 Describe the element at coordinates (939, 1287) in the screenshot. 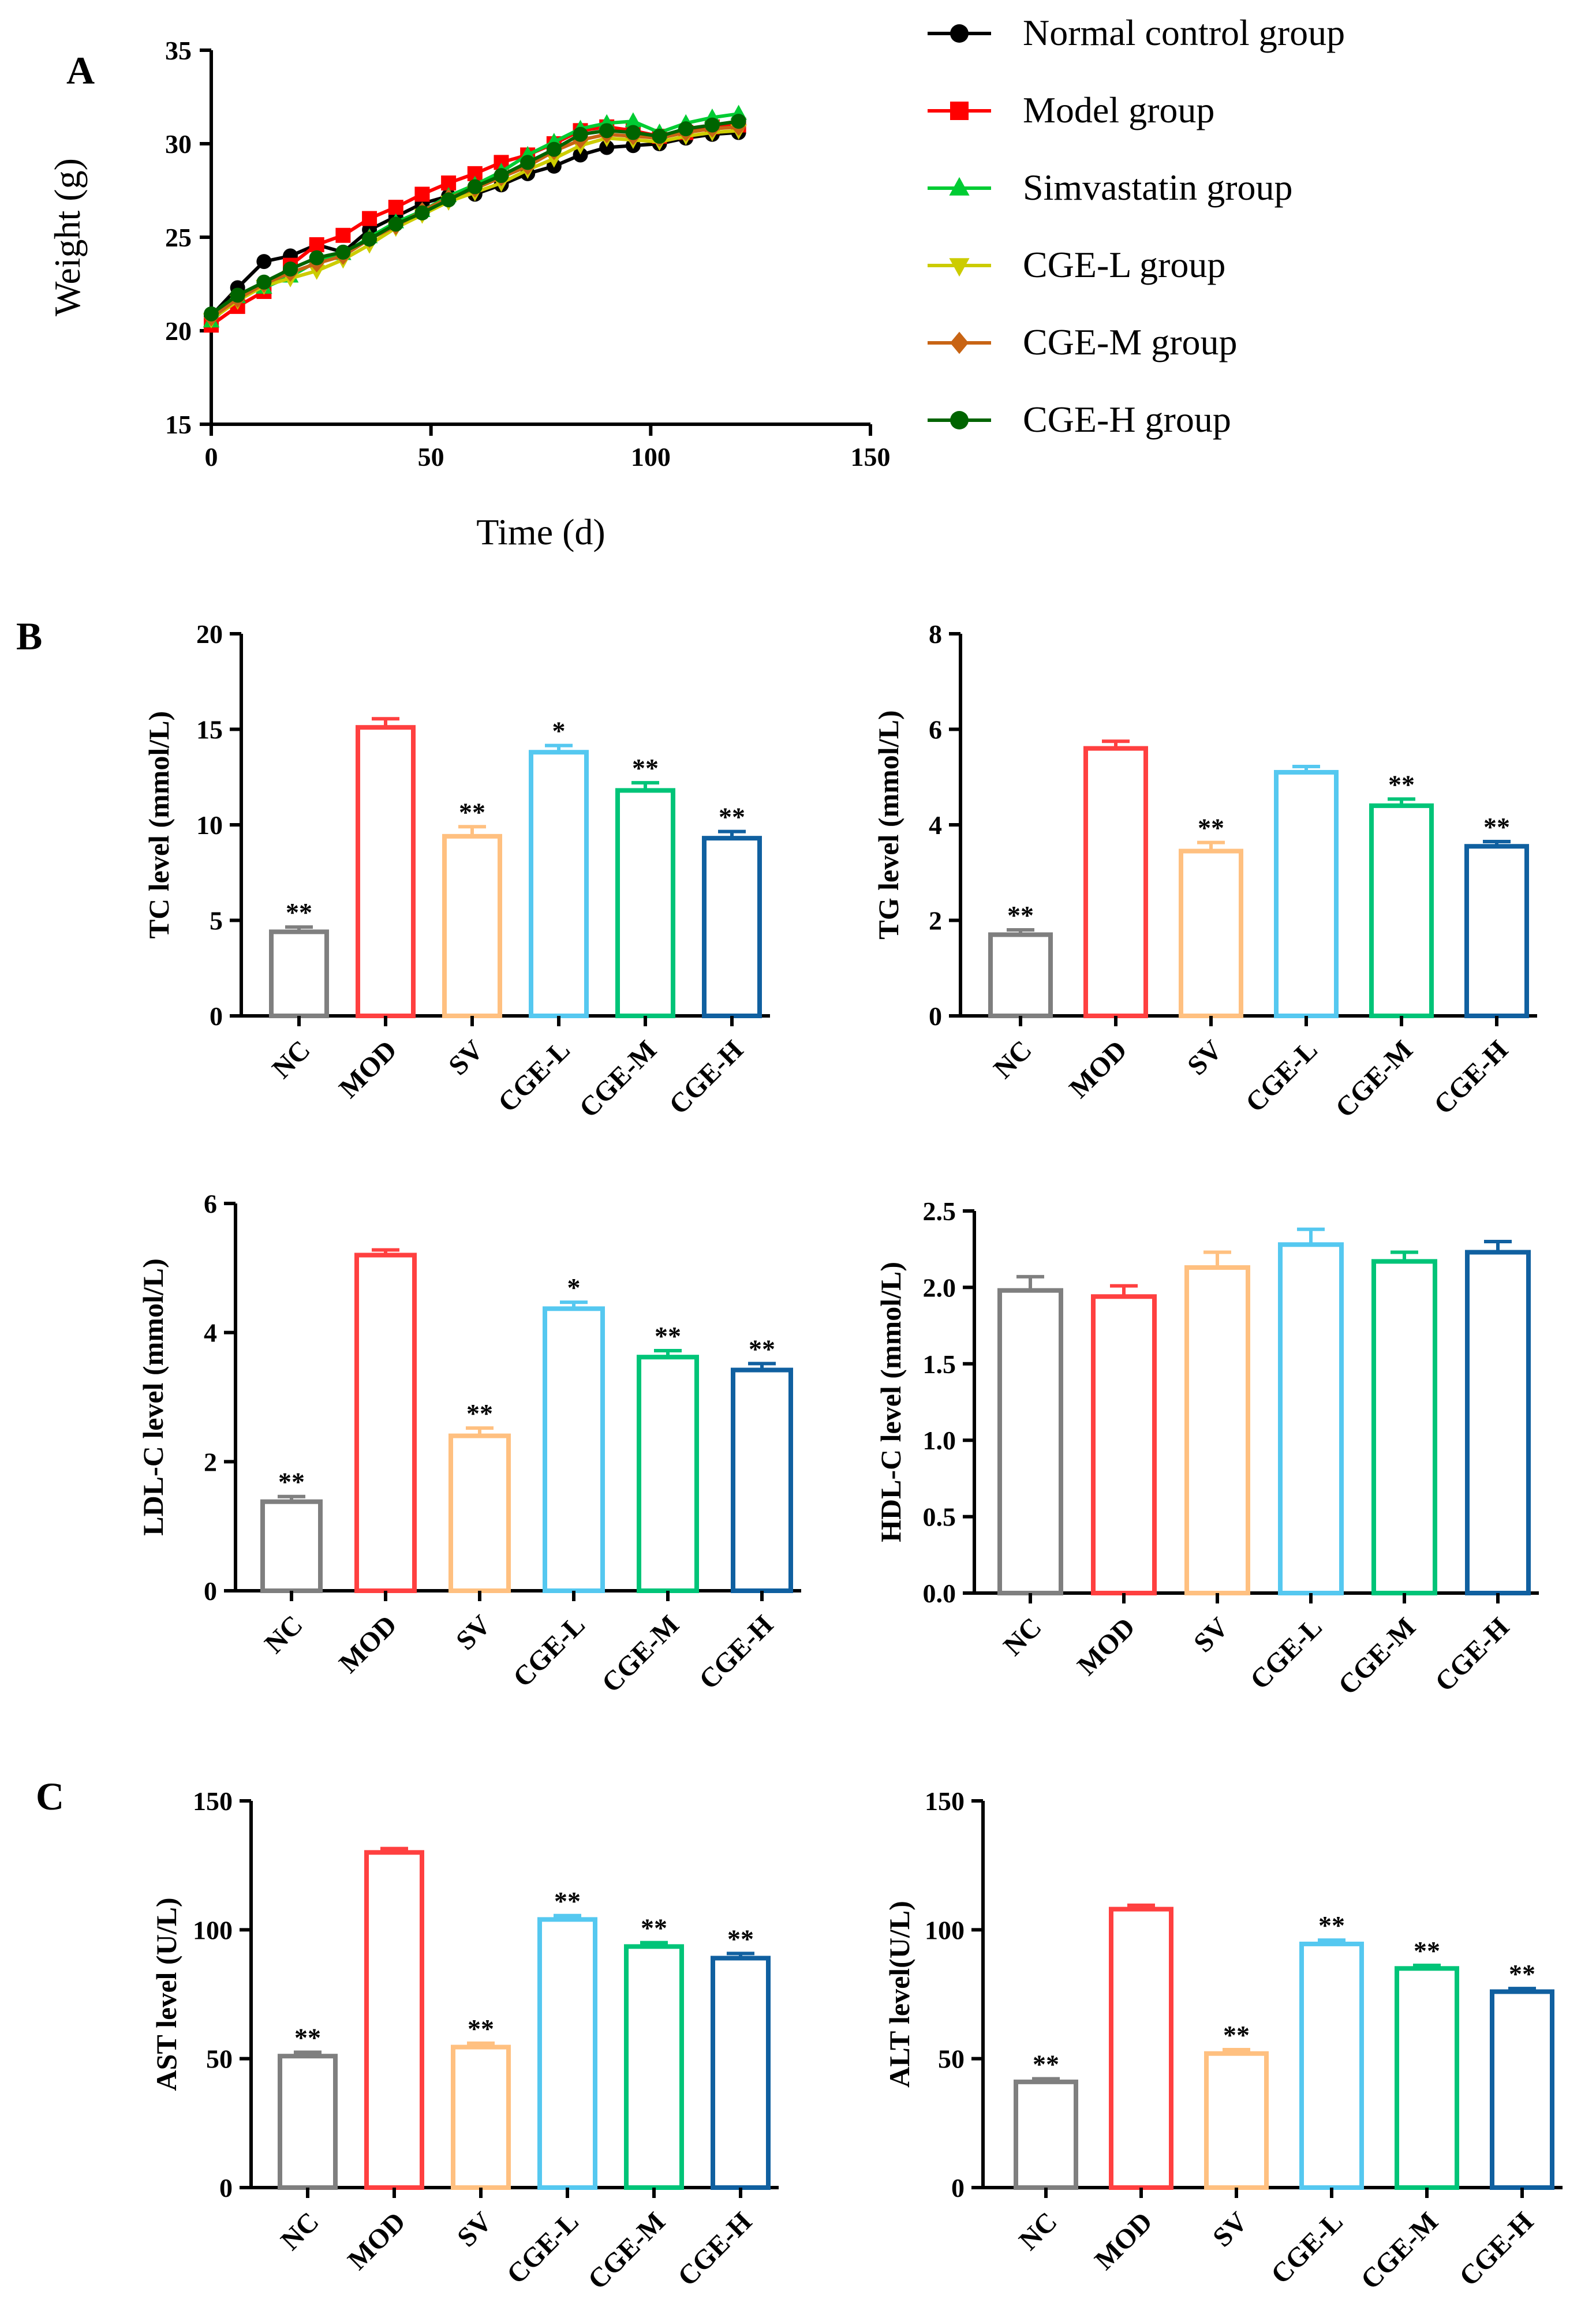

I see `y-tick-label: 2.0` at that location.